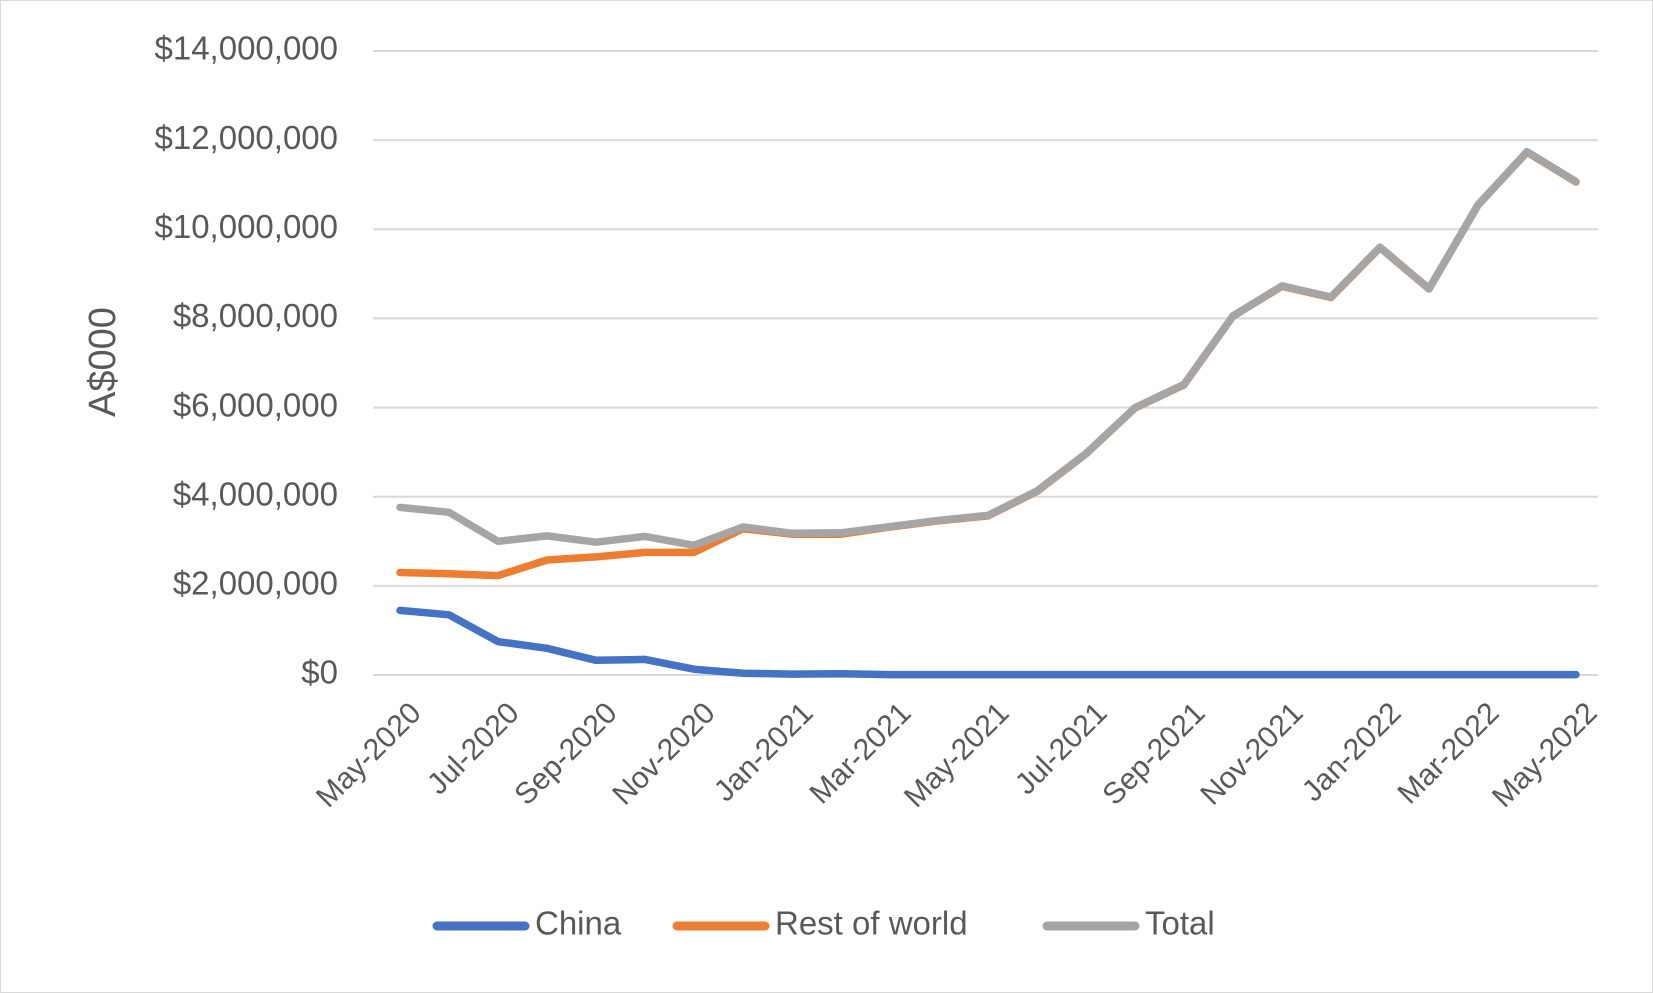  Describe the element at coordinates (663, 753) in the screenshot. I see `x-tick-label: Nov-2020` at that location.